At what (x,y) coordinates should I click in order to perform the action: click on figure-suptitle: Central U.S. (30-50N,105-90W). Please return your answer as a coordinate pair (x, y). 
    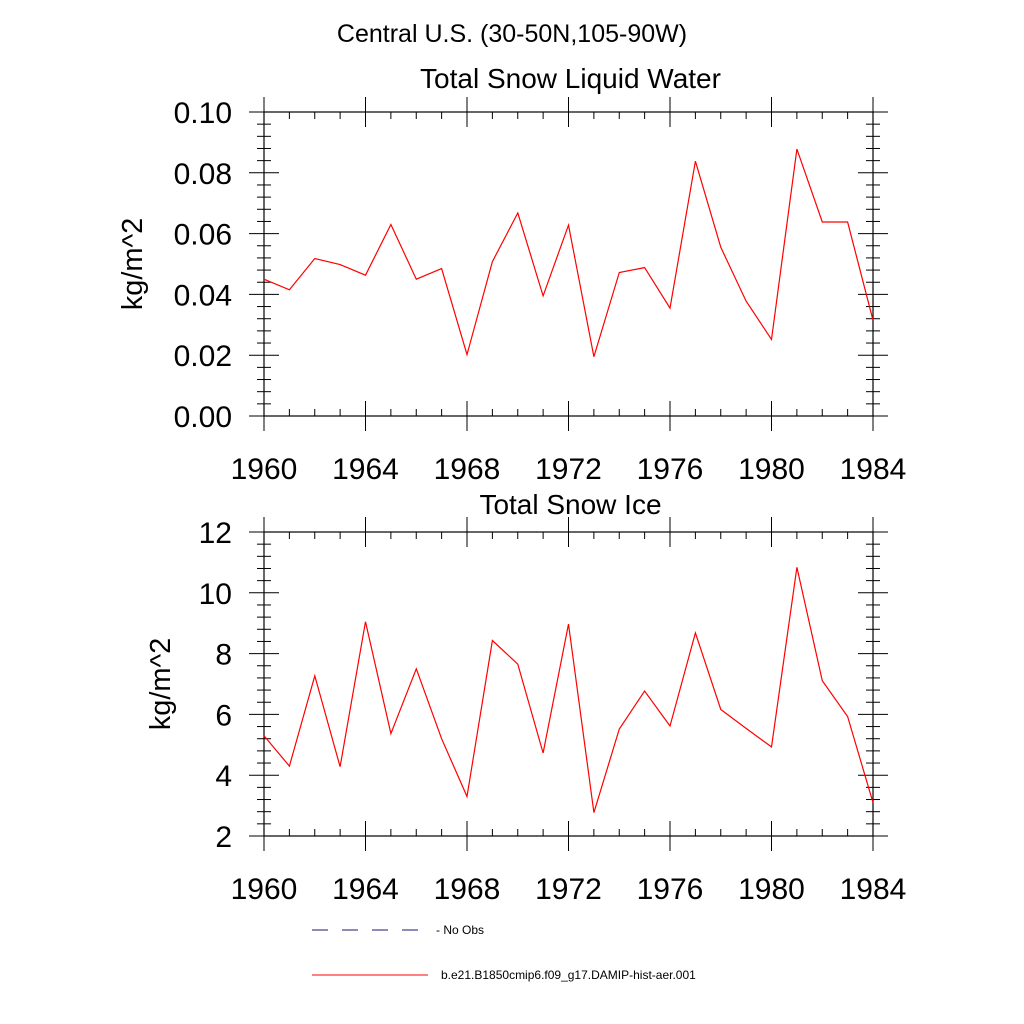
    Looking at the image, I should click on (512, 34).